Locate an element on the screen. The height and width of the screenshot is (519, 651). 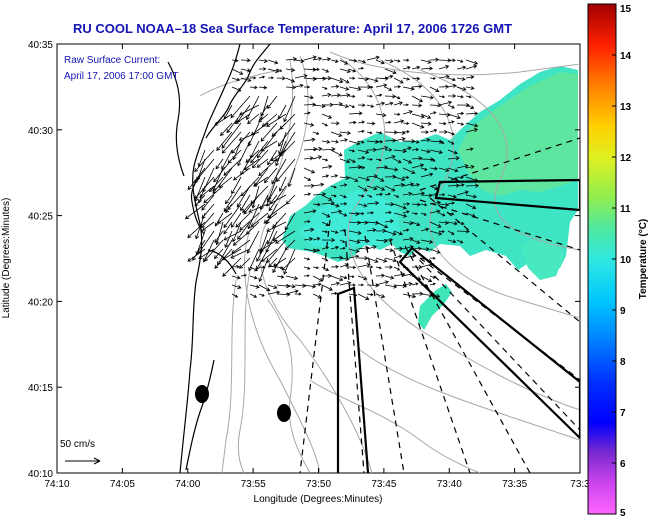
x-axis-label: Longitude (Degrees:Minutes) is located at coordinates (318, 499).